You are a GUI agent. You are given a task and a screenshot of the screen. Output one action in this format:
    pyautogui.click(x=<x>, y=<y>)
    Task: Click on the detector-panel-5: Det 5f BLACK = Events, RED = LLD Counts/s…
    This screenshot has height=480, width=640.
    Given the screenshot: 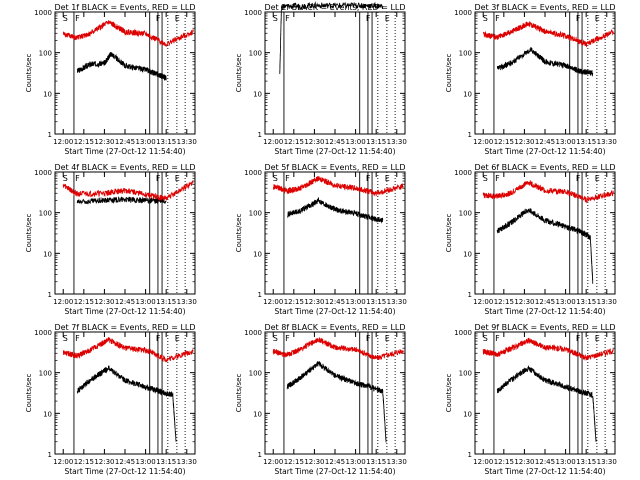 What is the action you would take?
    pyautogui.click(x=321, y=239)
    